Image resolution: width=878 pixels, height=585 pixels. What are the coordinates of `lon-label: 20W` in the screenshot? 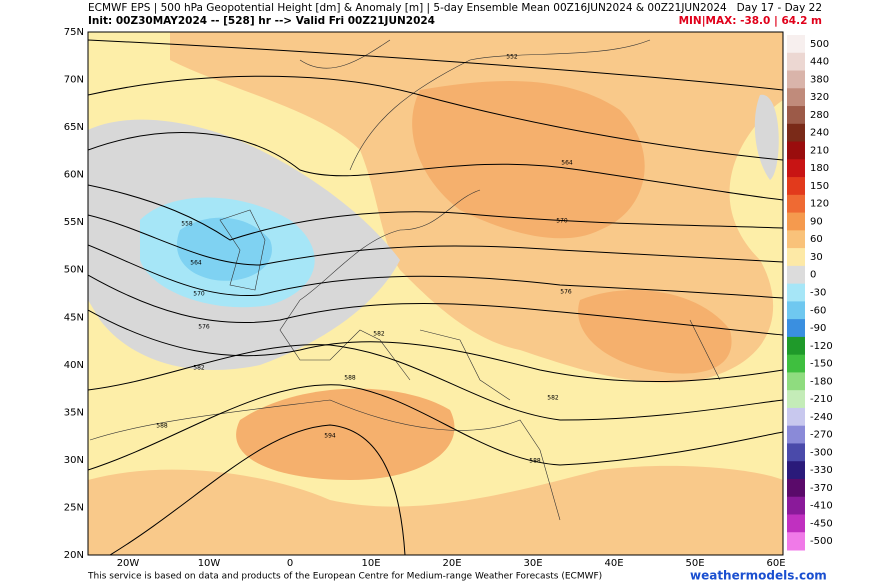 It's located at (128, 563).